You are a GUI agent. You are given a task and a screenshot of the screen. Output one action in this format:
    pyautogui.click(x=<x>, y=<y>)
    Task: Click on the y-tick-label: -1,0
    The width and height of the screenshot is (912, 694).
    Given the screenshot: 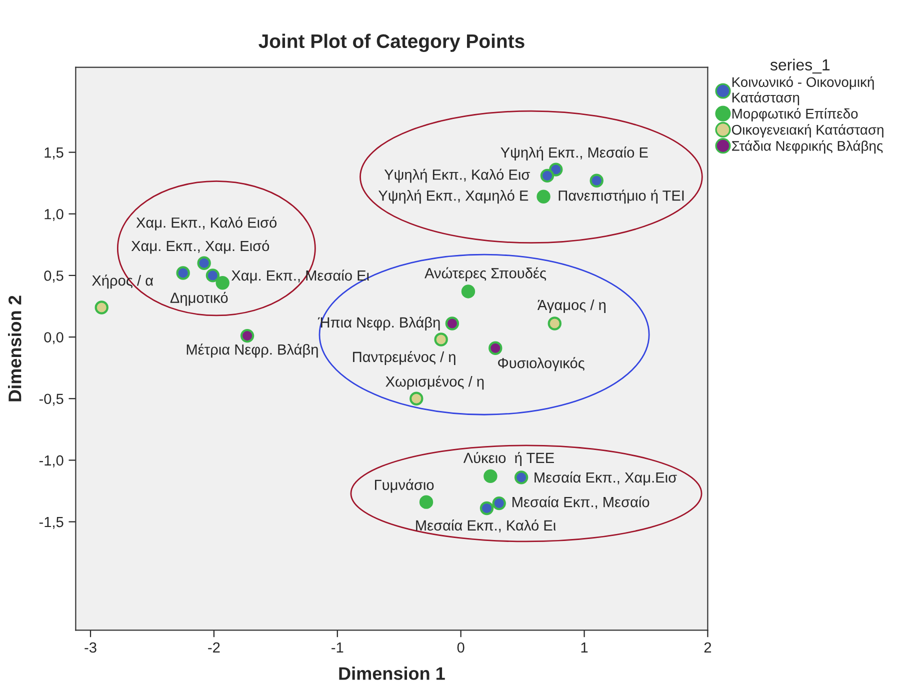 What is the action you would take?
    pyautogui.click(x=51, y=461)
    